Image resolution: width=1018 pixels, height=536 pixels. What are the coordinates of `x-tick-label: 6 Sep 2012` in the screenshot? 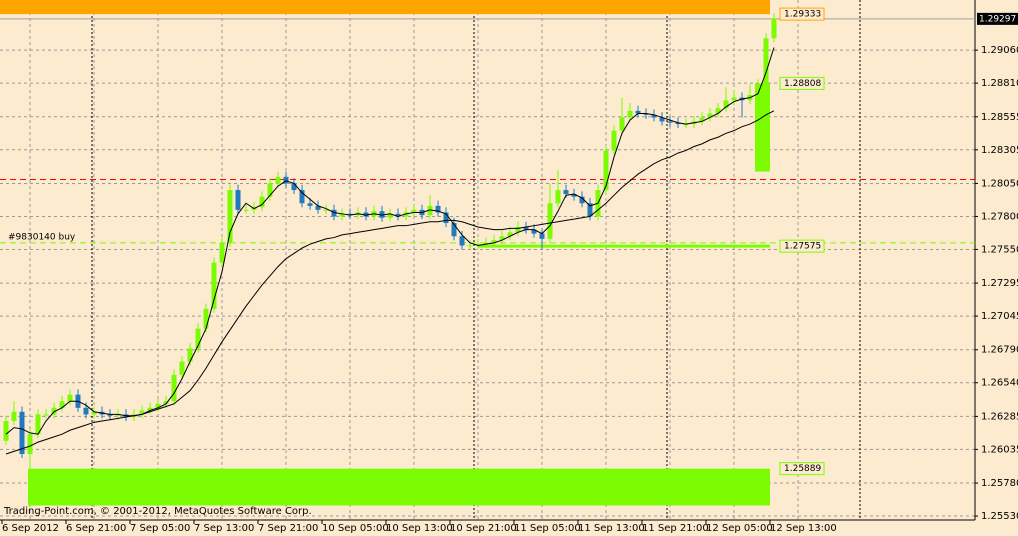 It's located at (30, 528).